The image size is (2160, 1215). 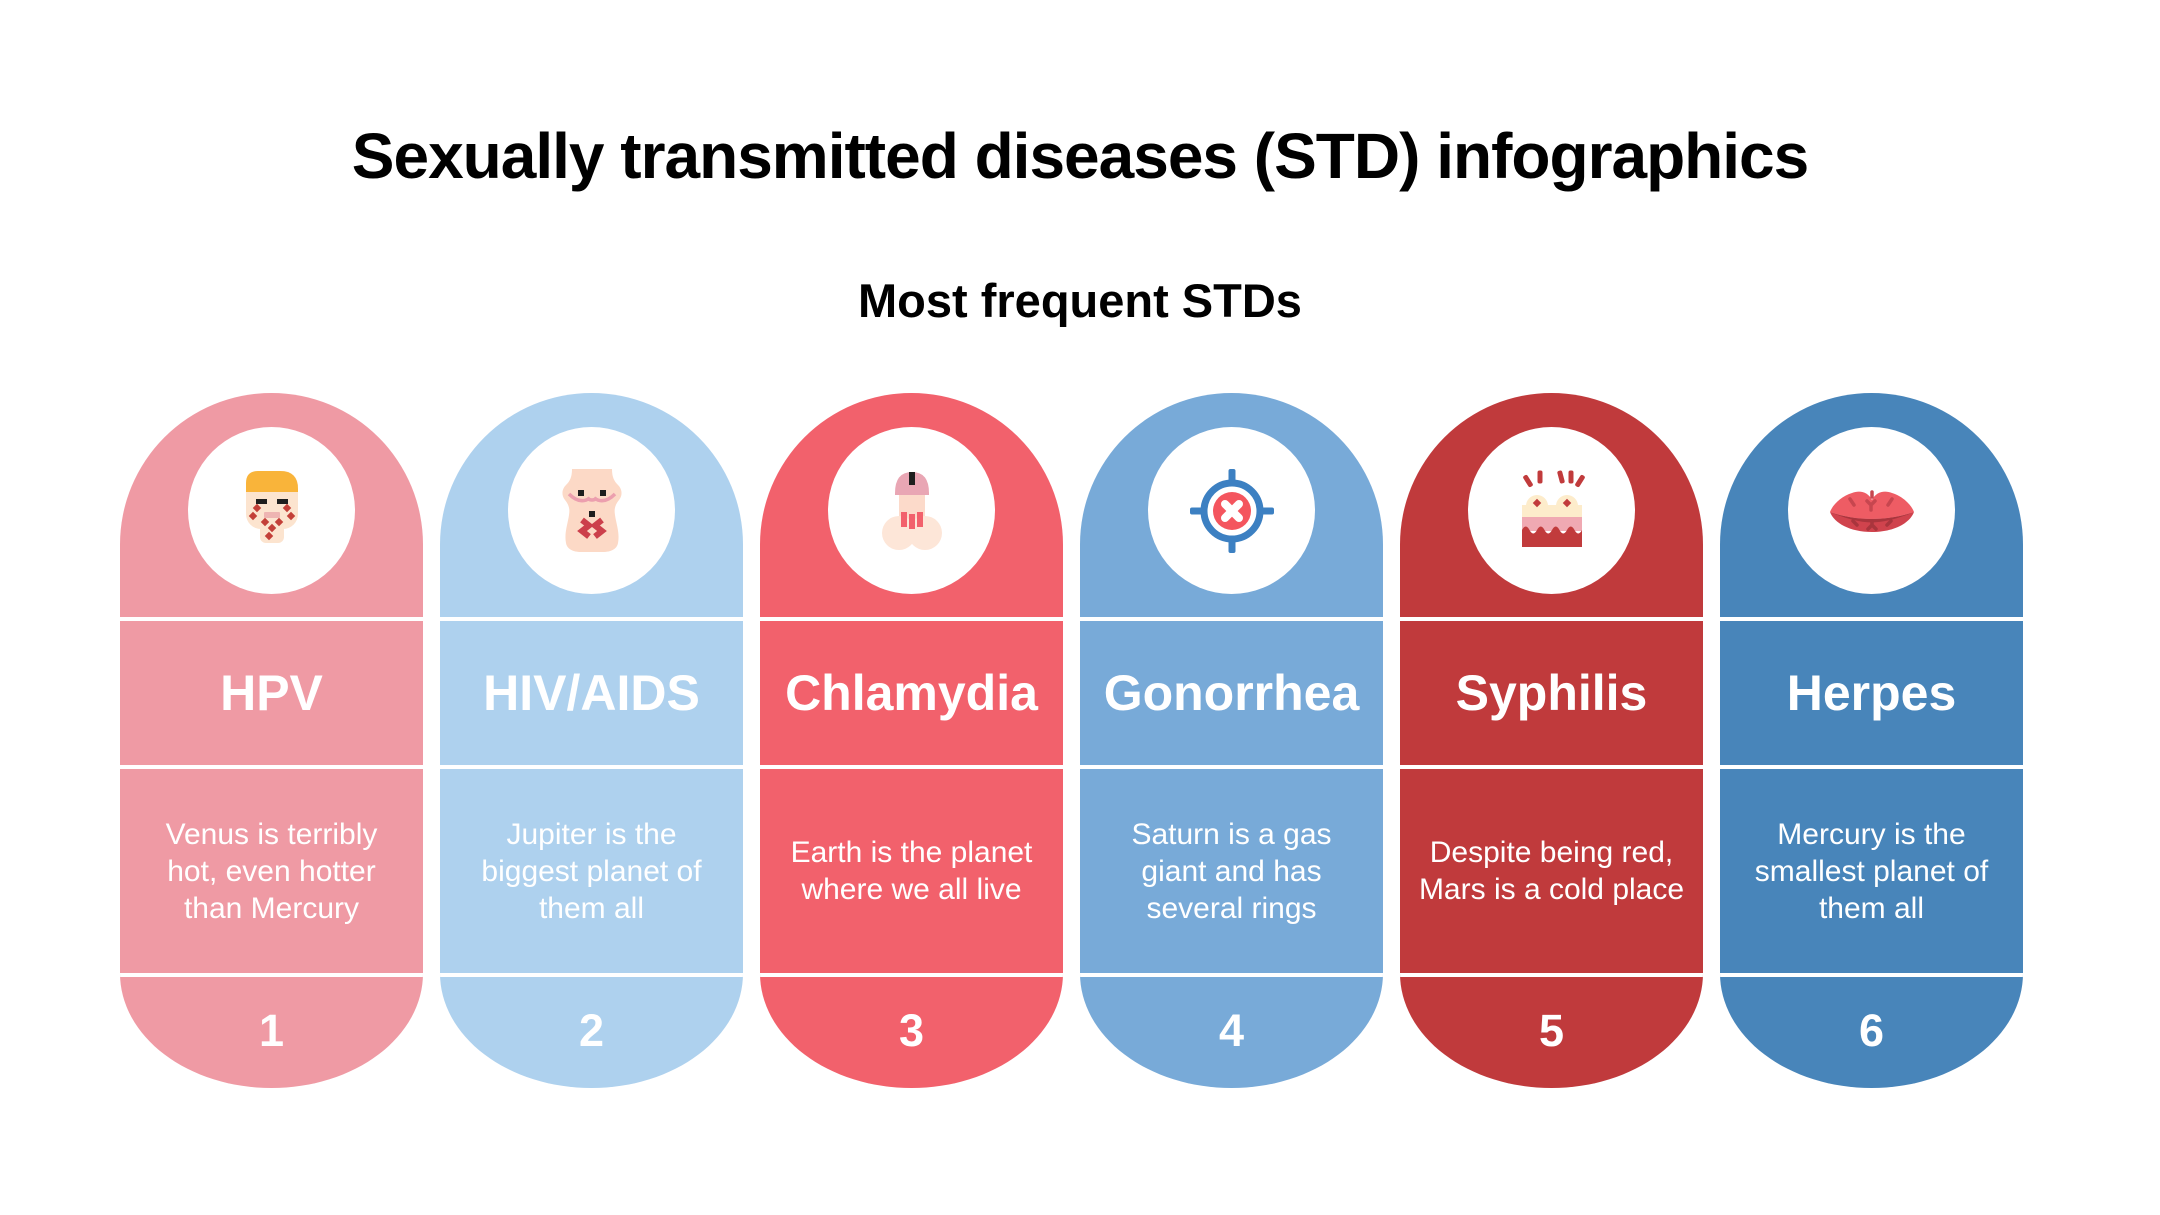 I want to click on std-description: Despite being red, Mars is a cold place, so click(x=1551, y=871).